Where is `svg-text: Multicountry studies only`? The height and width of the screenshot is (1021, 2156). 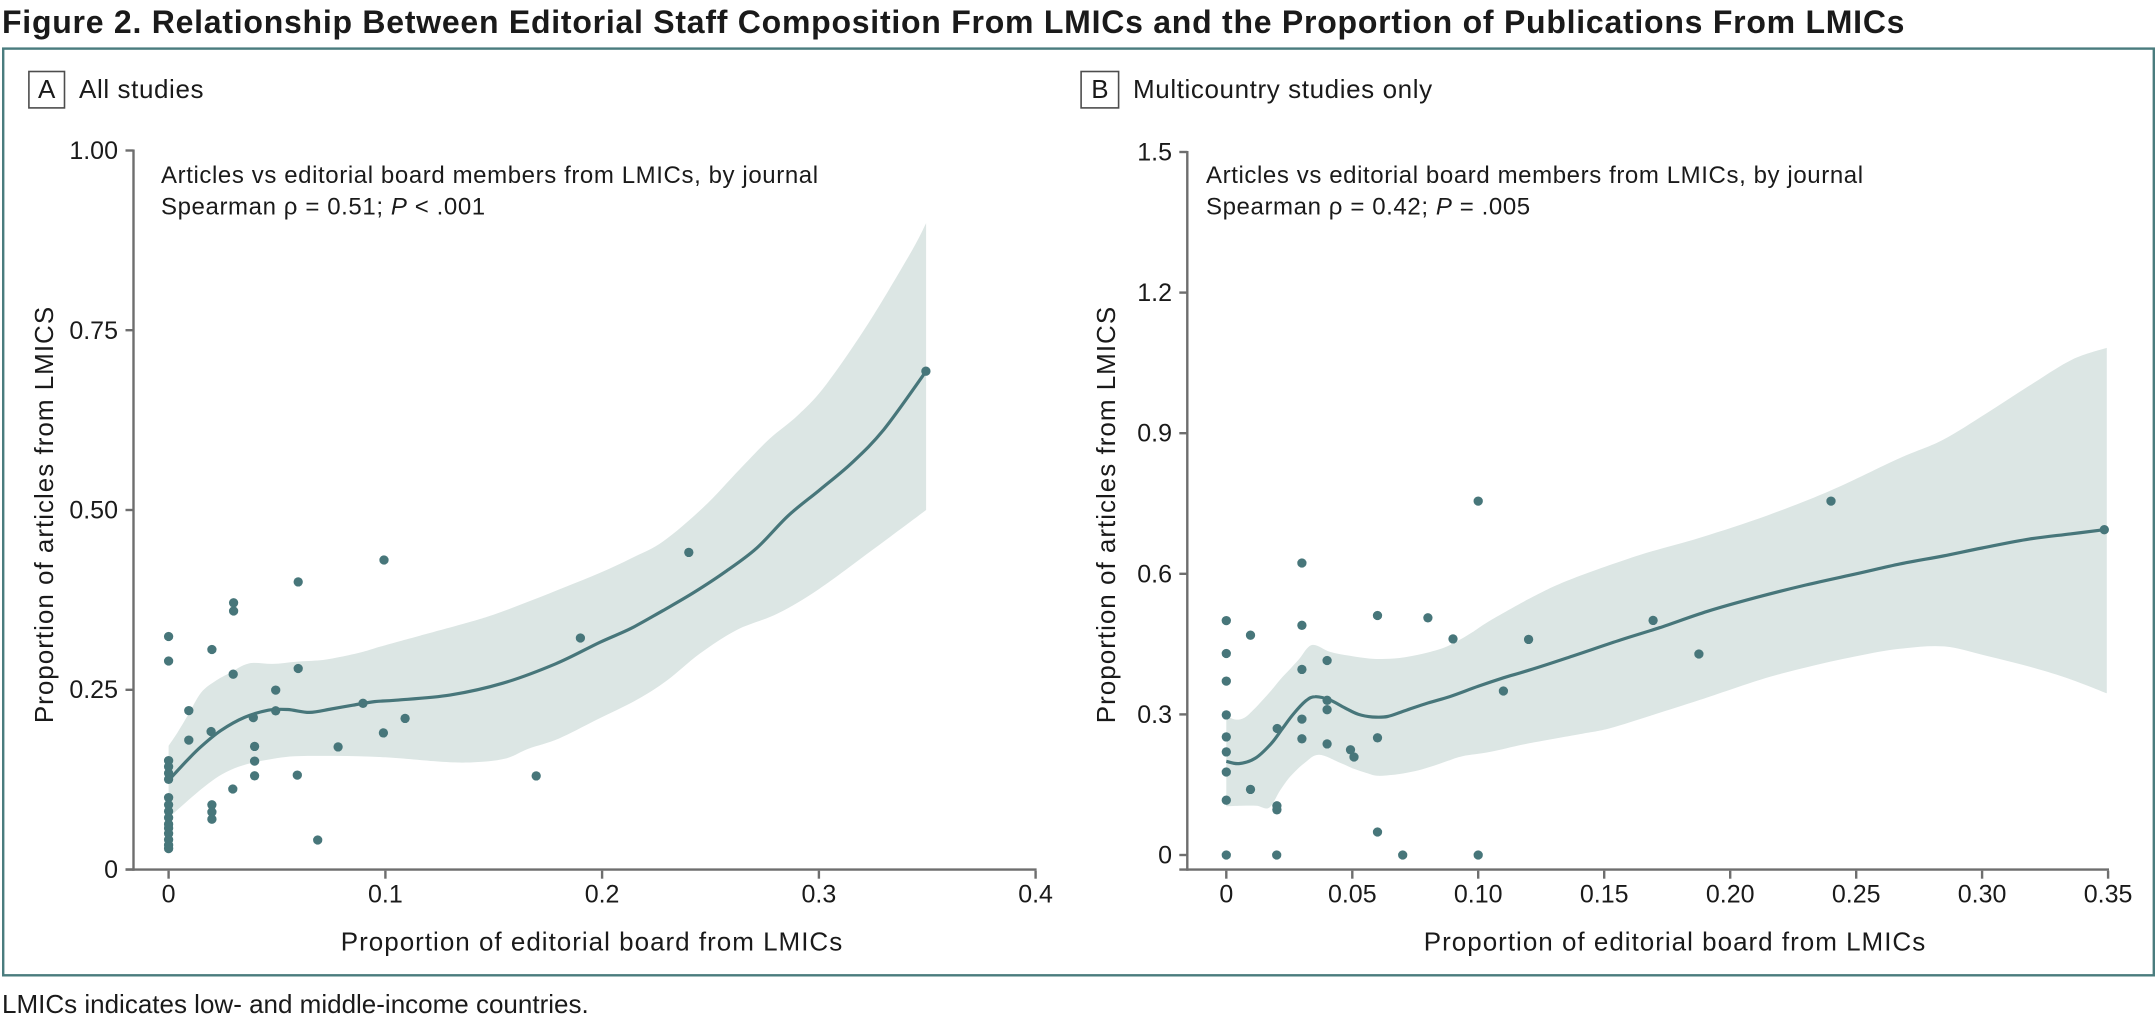
svg-text: Multicountry studies only is located at coordinates (1283, 89).